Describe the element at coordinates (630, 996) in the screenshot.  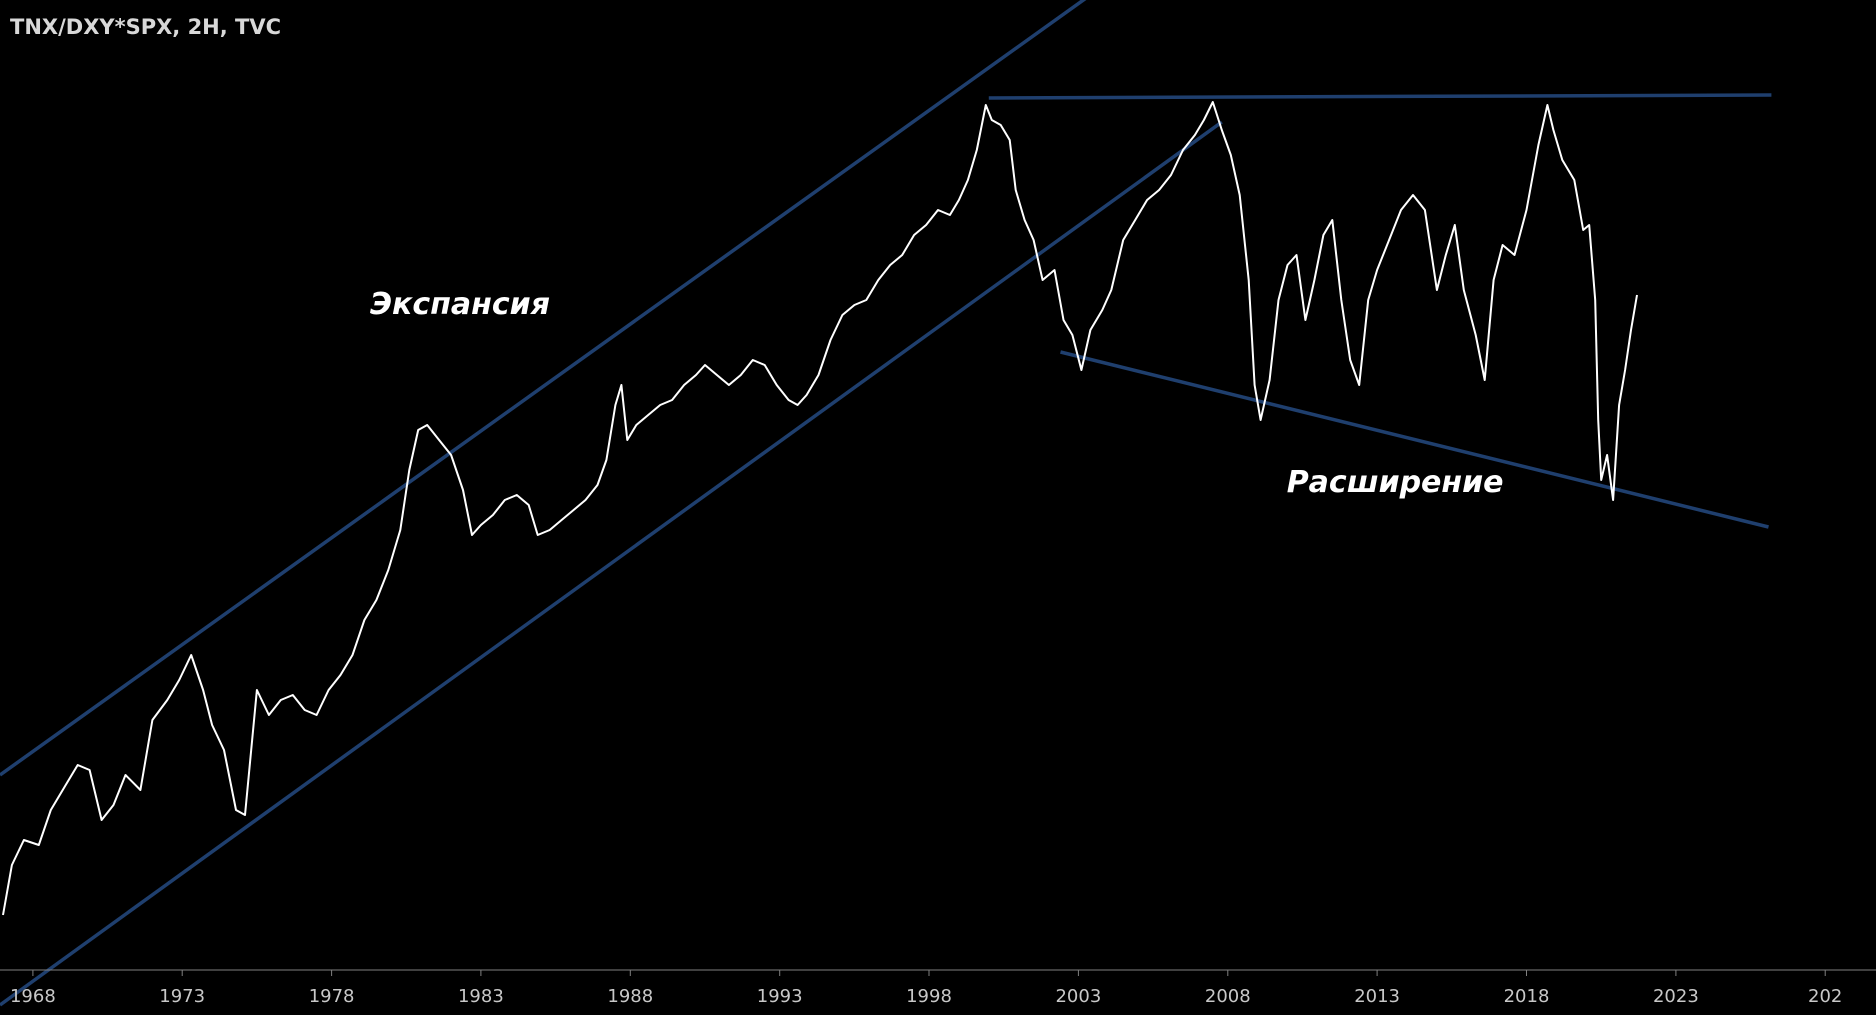
I see `x-tick-label: 1988` at that location.